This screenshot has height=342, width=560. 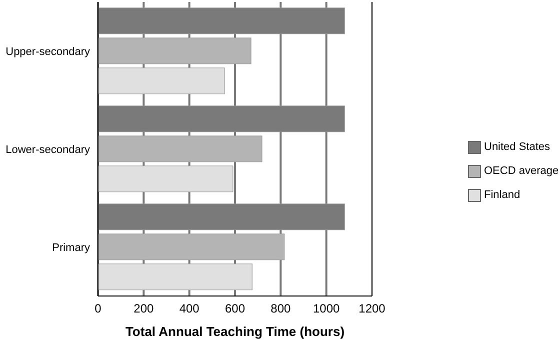 What do you see at coordinates (521, 171) in the screenshot?
I see `legend-label: OECD average` at bounding box center [521, 171].